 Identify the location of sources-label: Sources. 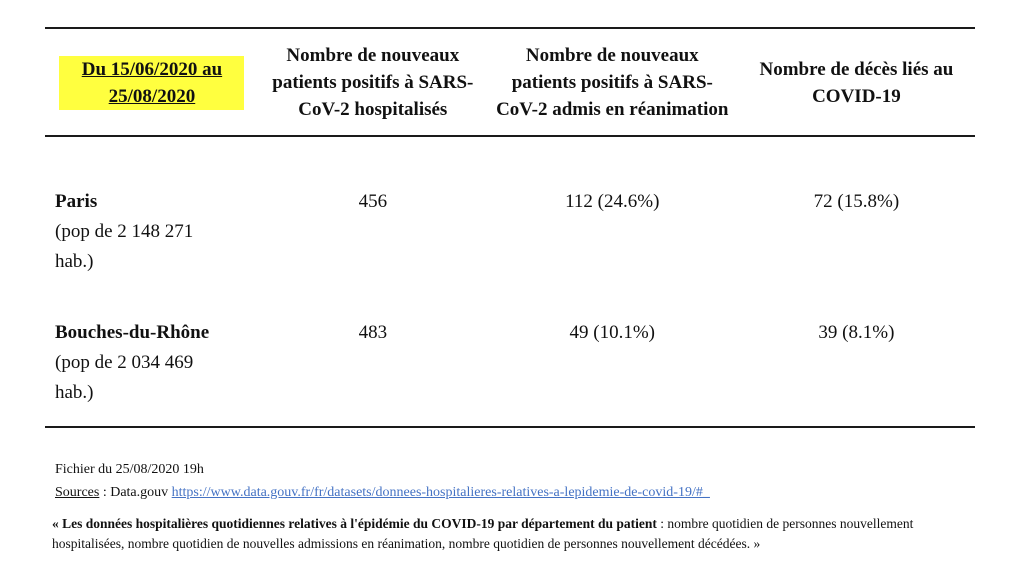
(77, 492).